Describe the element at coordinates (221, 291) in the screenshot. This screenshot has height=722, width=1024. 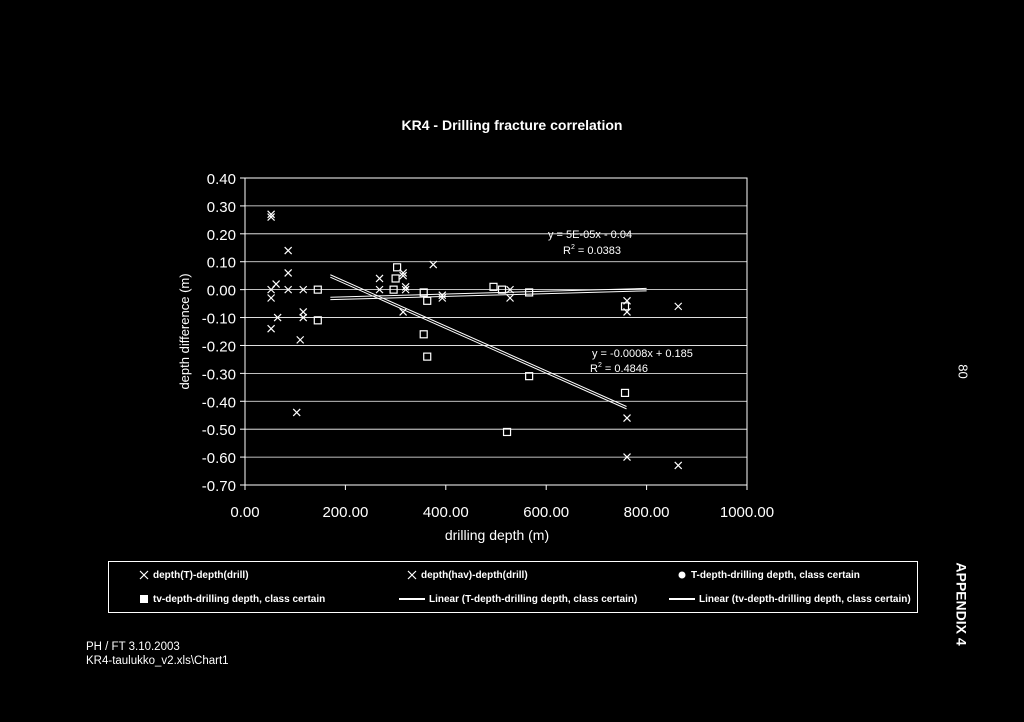
I see `y-tick-label: 0.00` at that location.